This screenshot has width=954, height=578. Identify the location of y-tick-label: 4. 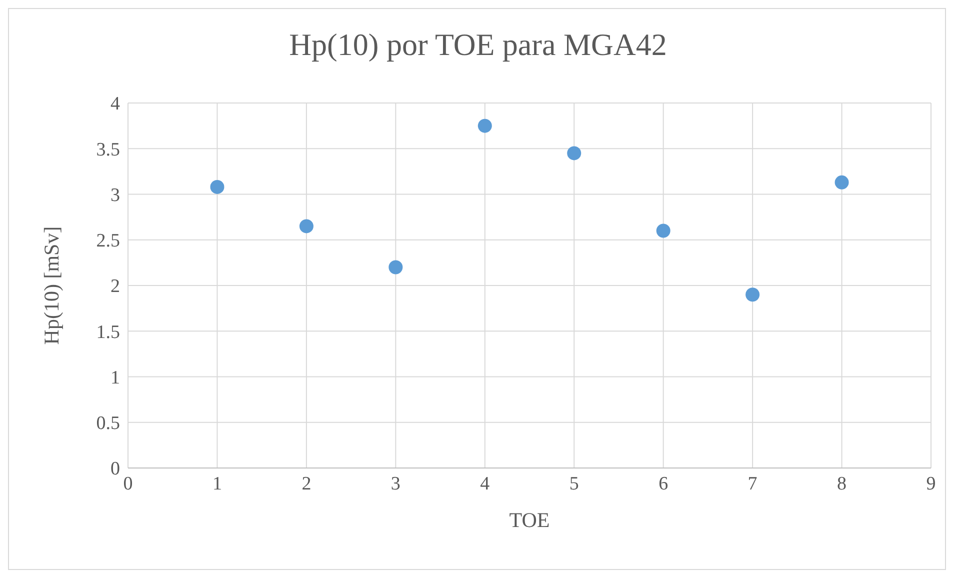
(115, 104).